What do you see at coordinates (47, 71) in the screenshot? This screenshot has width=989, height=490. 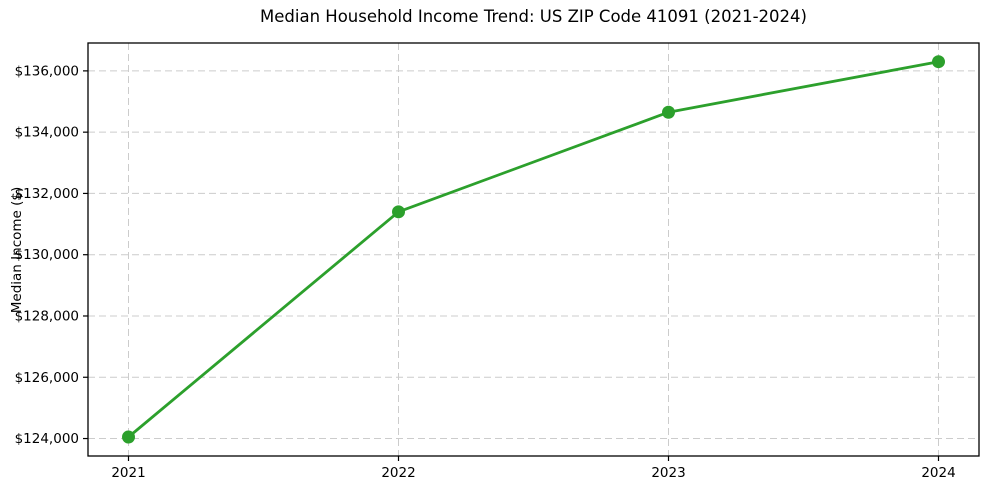 I see `y-tick-label: $136,000` at bounding box center [47, 71].